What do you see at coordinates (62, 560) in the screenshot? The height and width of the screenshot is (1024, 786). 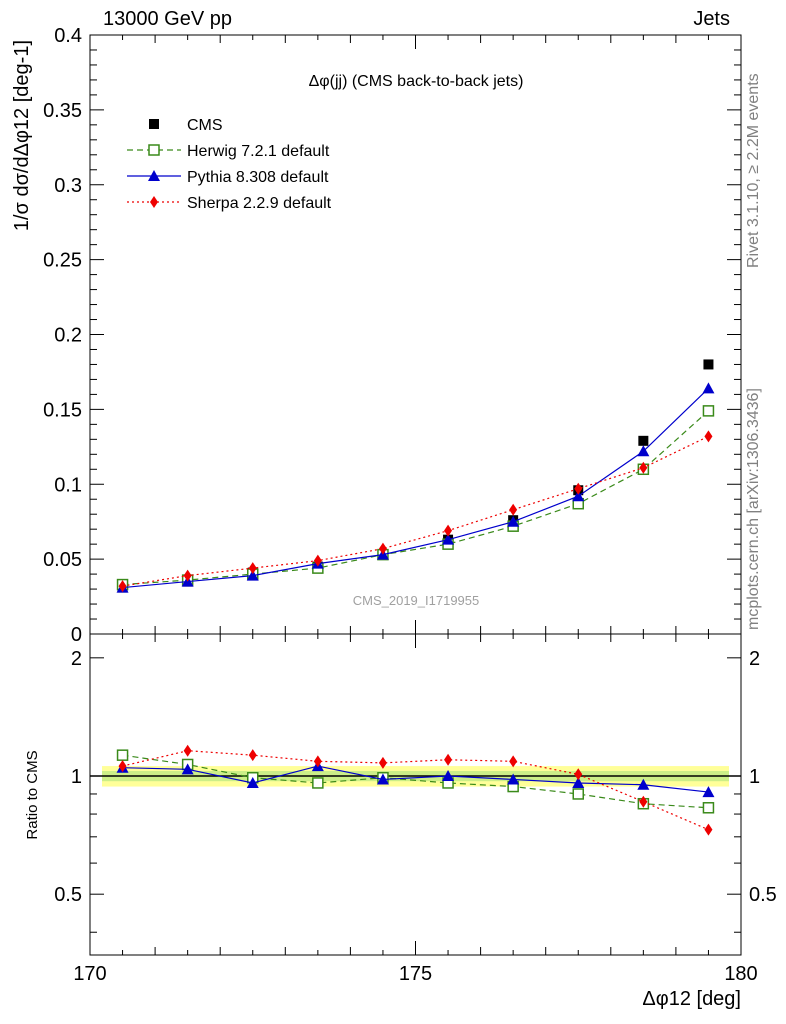 I see `y-tick-label: 0.05` at bounding box center [62, 560].